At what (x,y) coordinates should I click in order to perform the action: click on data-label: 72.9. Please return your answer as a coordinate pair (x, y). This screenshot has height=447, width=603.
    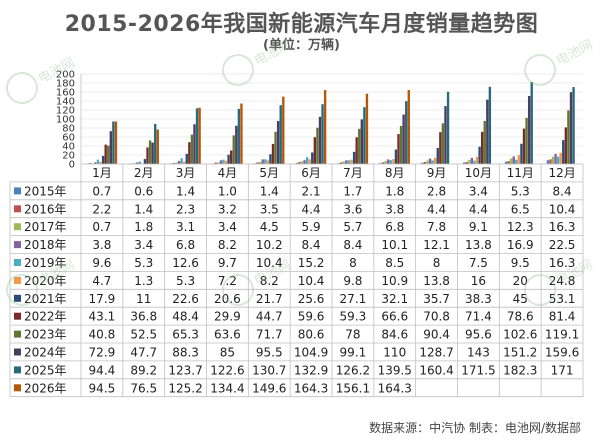
    Looking at the image, I should click on (102, 353).